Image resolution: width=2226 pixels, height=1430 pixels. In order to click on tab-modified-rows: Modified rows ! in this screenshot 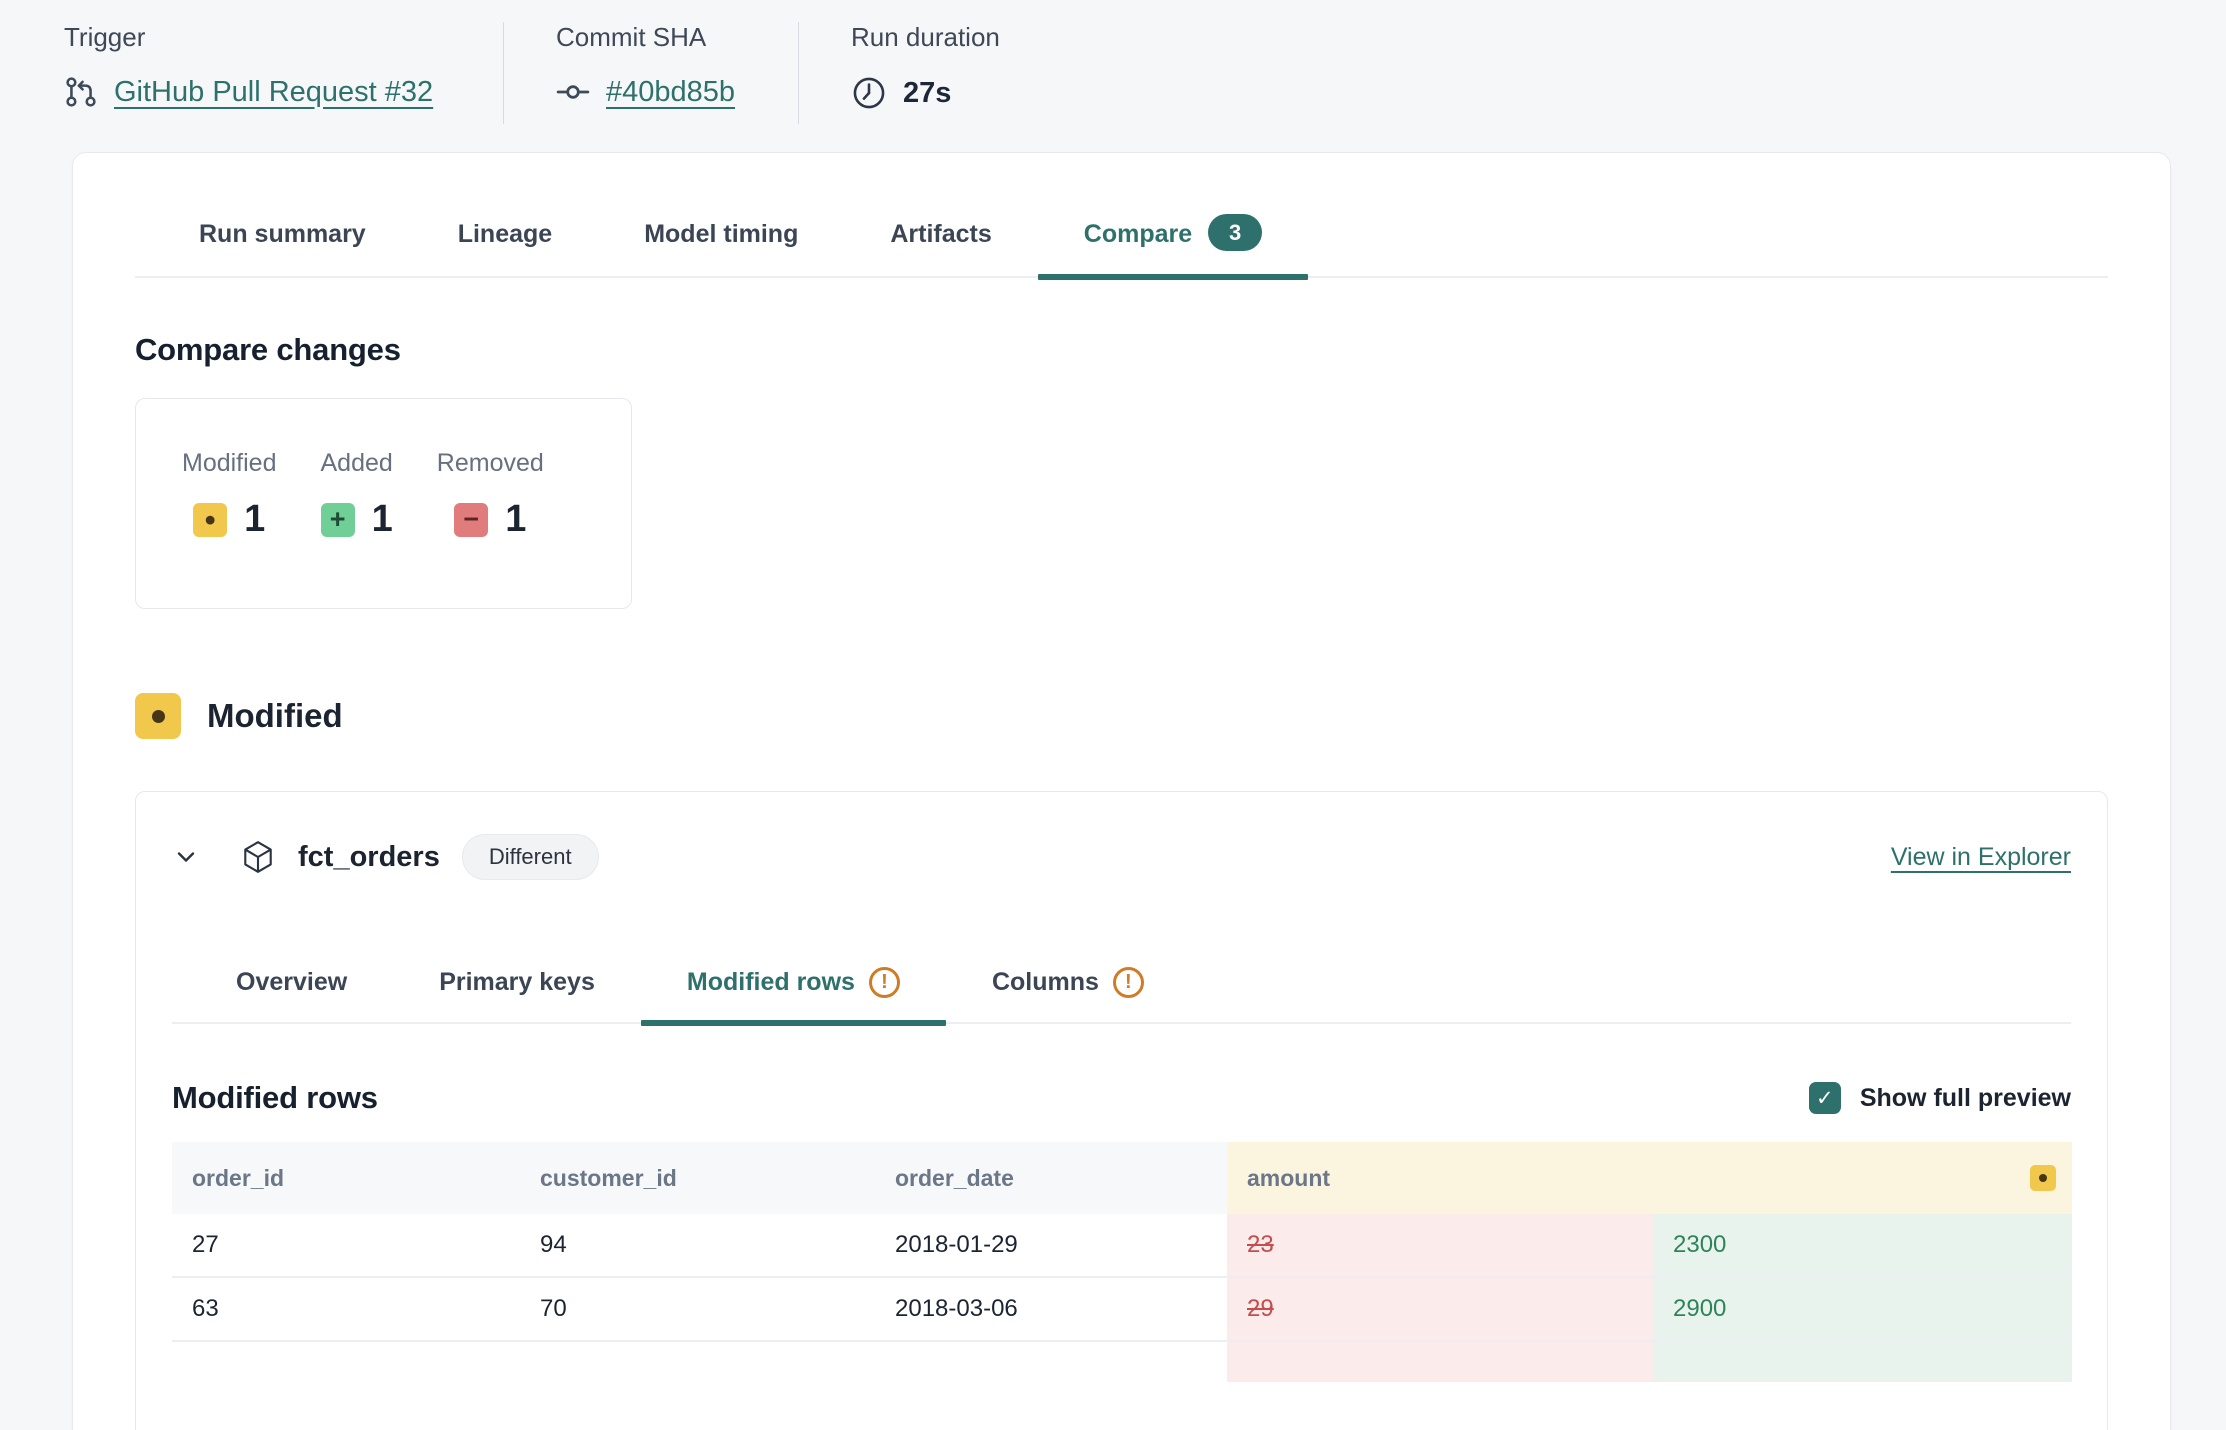, I will do `click(793, 996)`.